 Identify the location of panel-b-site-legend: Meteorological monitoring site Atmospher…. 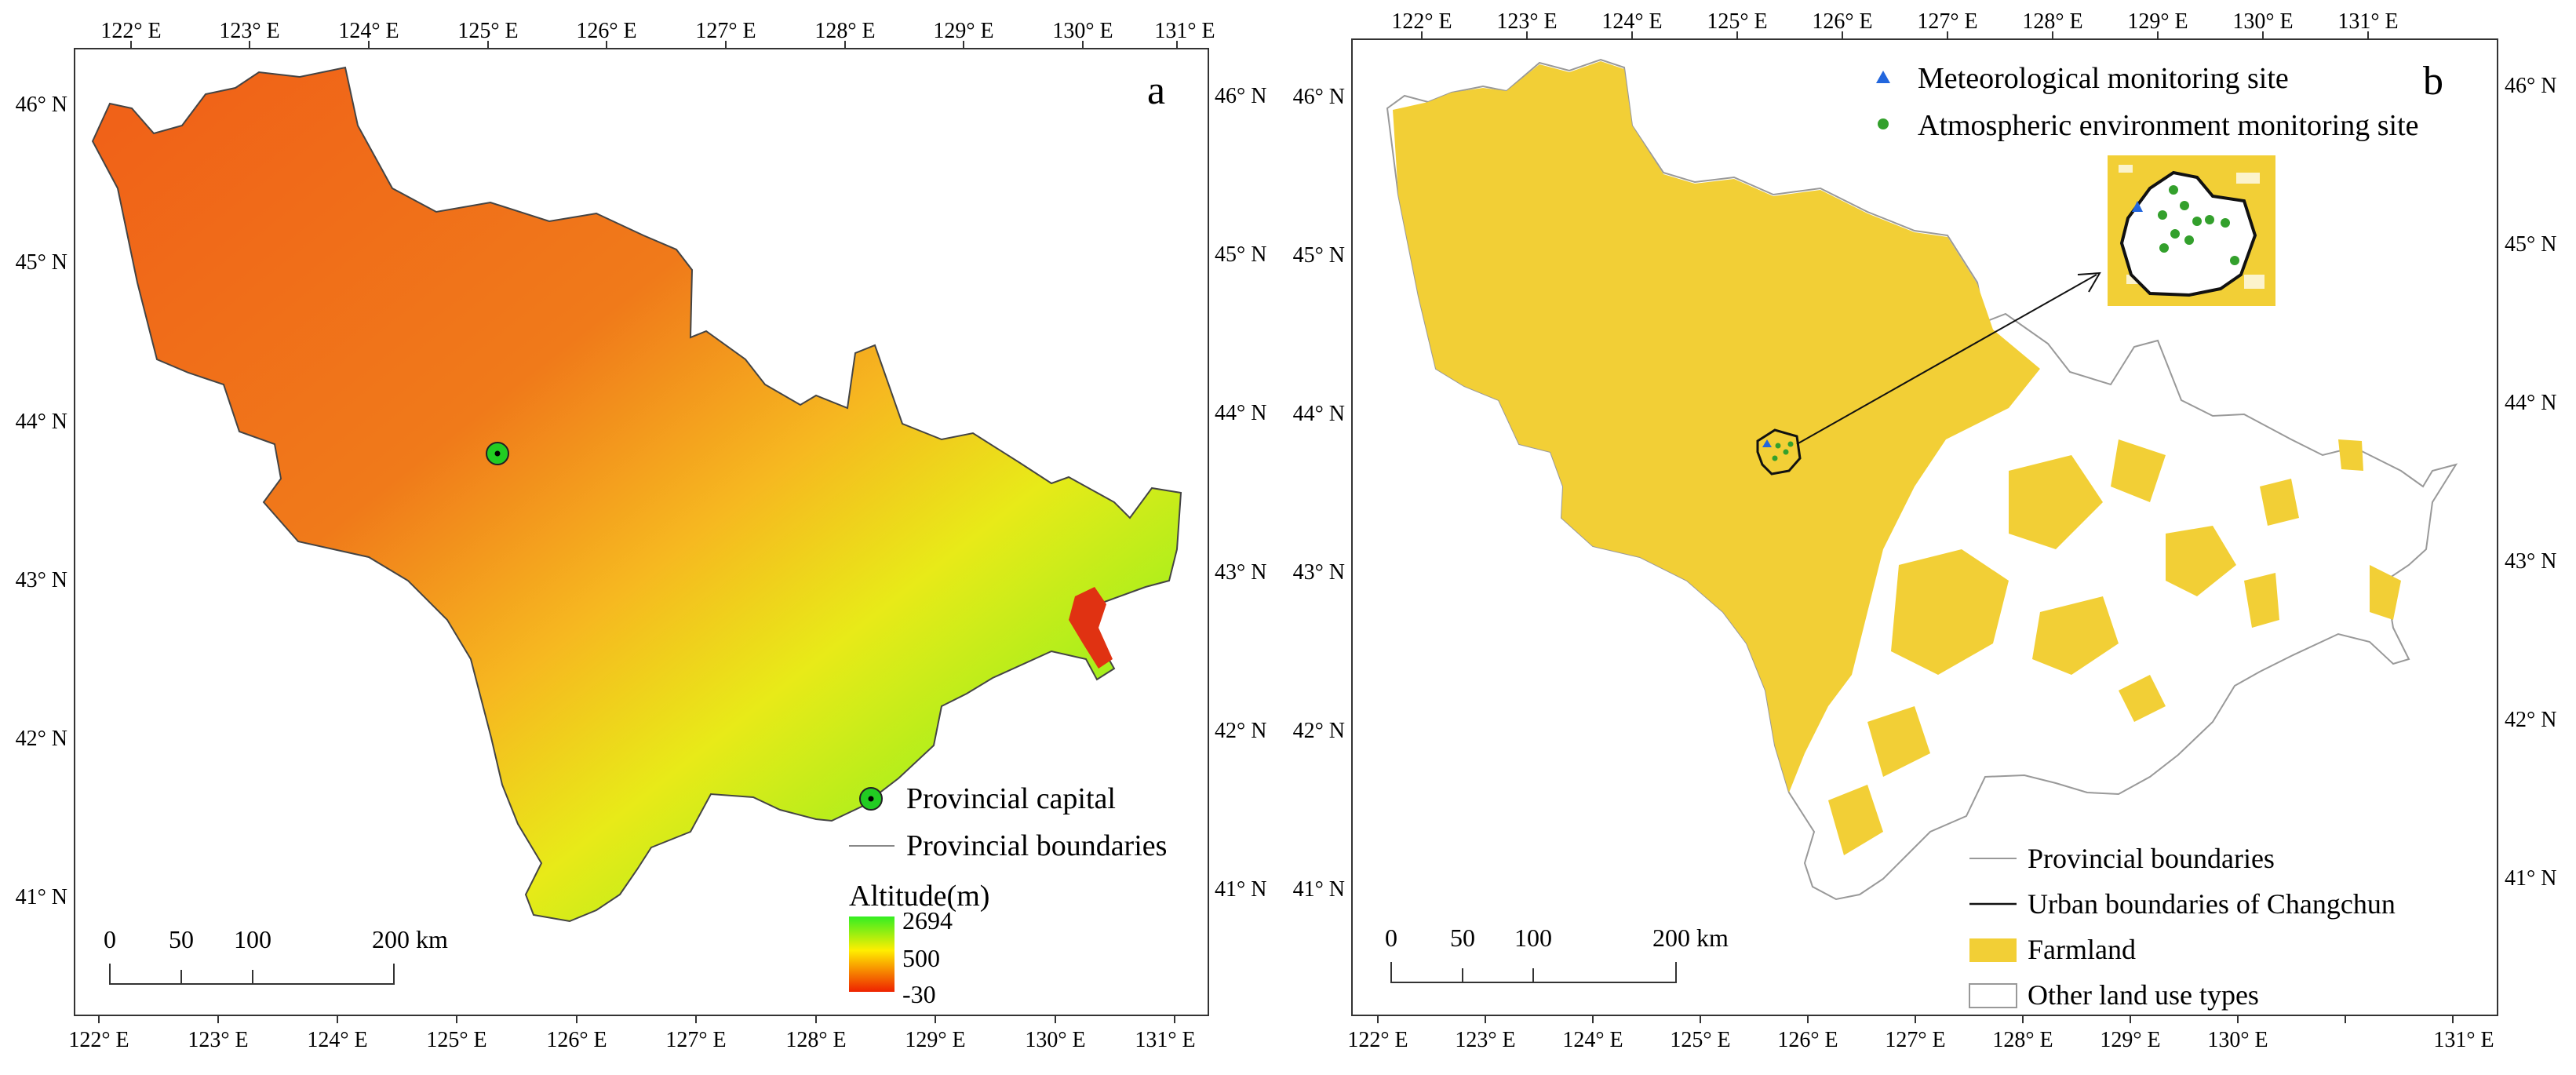
(2147, 102).